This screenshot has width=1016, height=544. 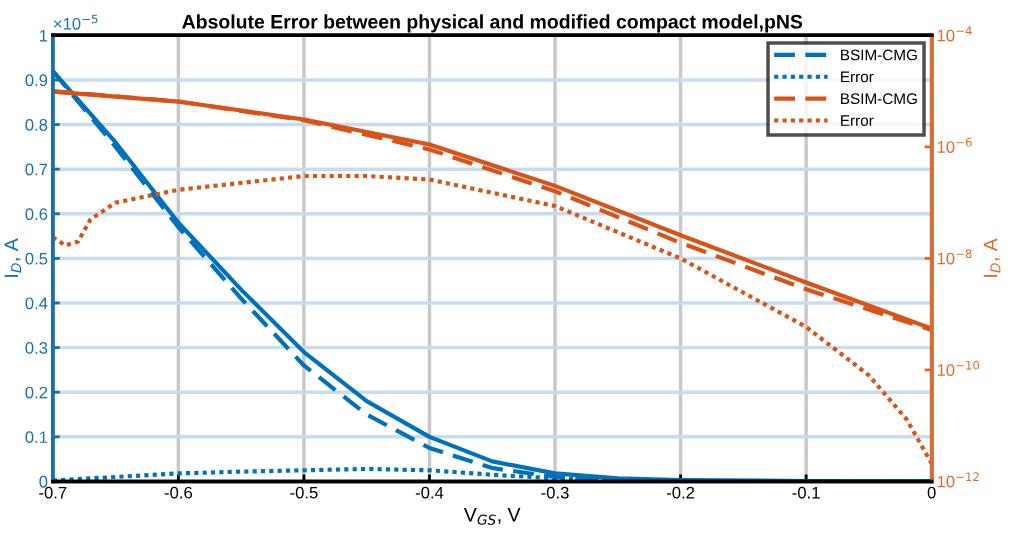 I want to click on y2-tick-label: 10$^{−8}$, so click(x=954, y=257).